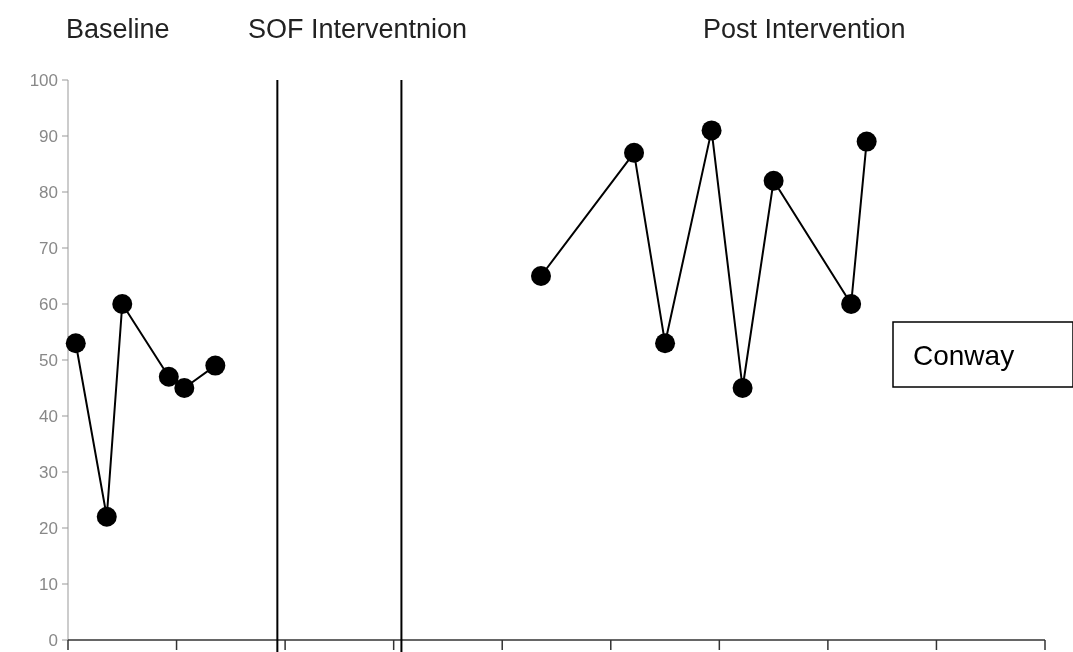 The image size is (1073, 652). I want to click on y-tick-label: 60, so click(48, 304).